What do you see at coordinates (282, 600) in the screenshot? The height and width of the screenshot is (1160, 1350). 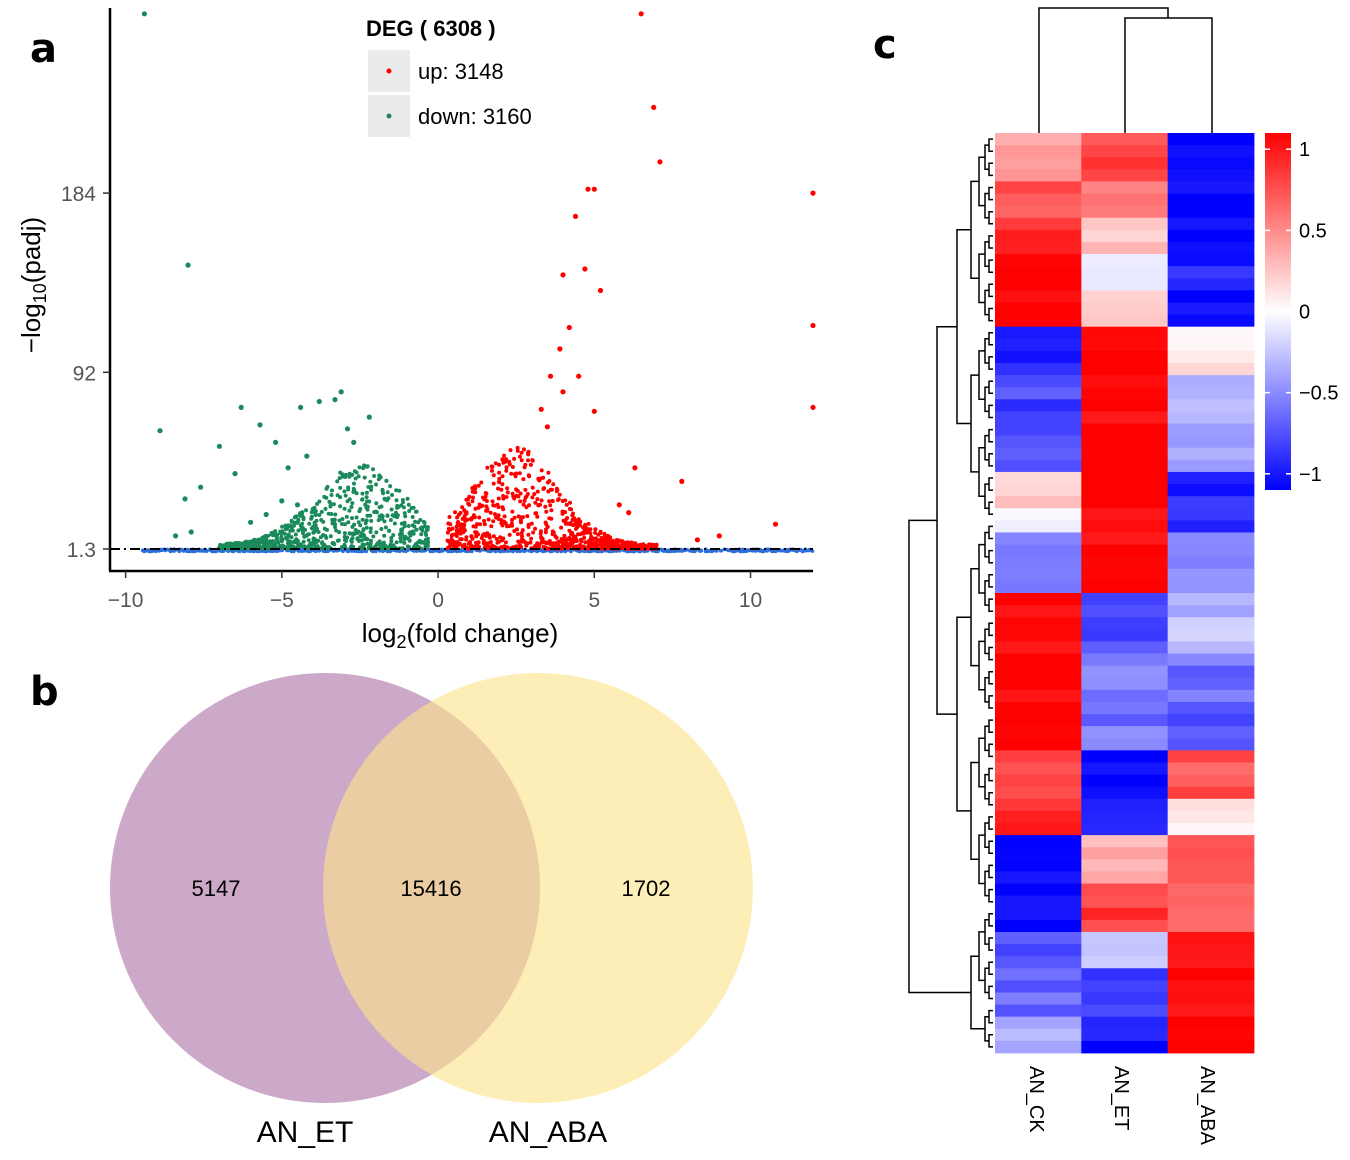 I see `x-tick-label: −5` at bounding box center [282, 600].